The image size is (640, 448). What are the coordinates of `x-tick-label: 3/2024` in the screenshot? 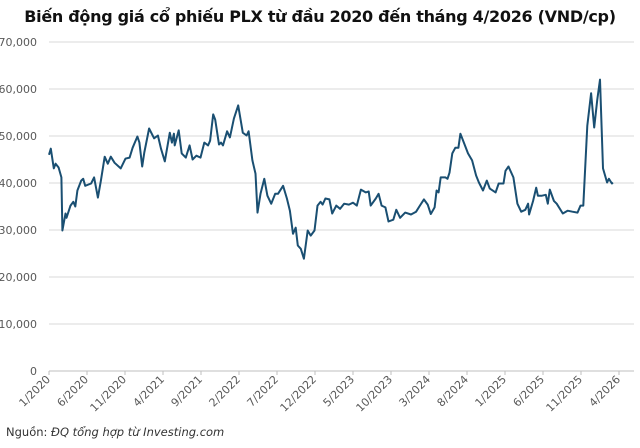 It's located at (415, 391).